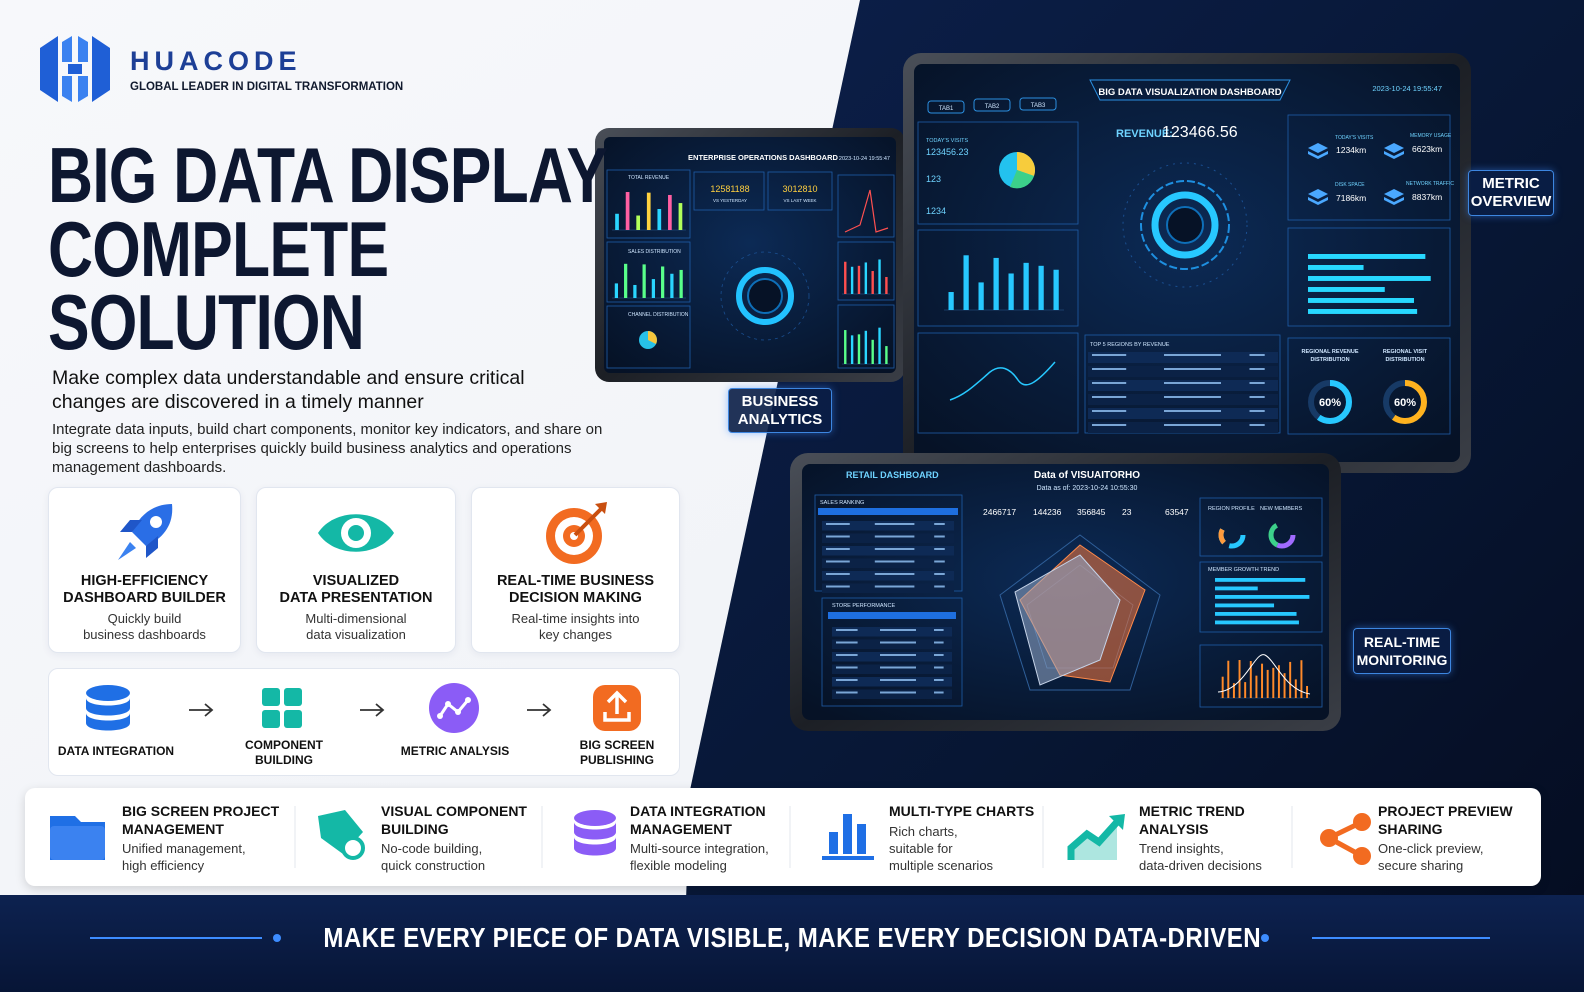 The width and height of the screenshot is (1584, 992). What do you see at coordinates (284, 760) in the screenshot?
I see `step-line: BUILDING` at bounding box center [284, 760].